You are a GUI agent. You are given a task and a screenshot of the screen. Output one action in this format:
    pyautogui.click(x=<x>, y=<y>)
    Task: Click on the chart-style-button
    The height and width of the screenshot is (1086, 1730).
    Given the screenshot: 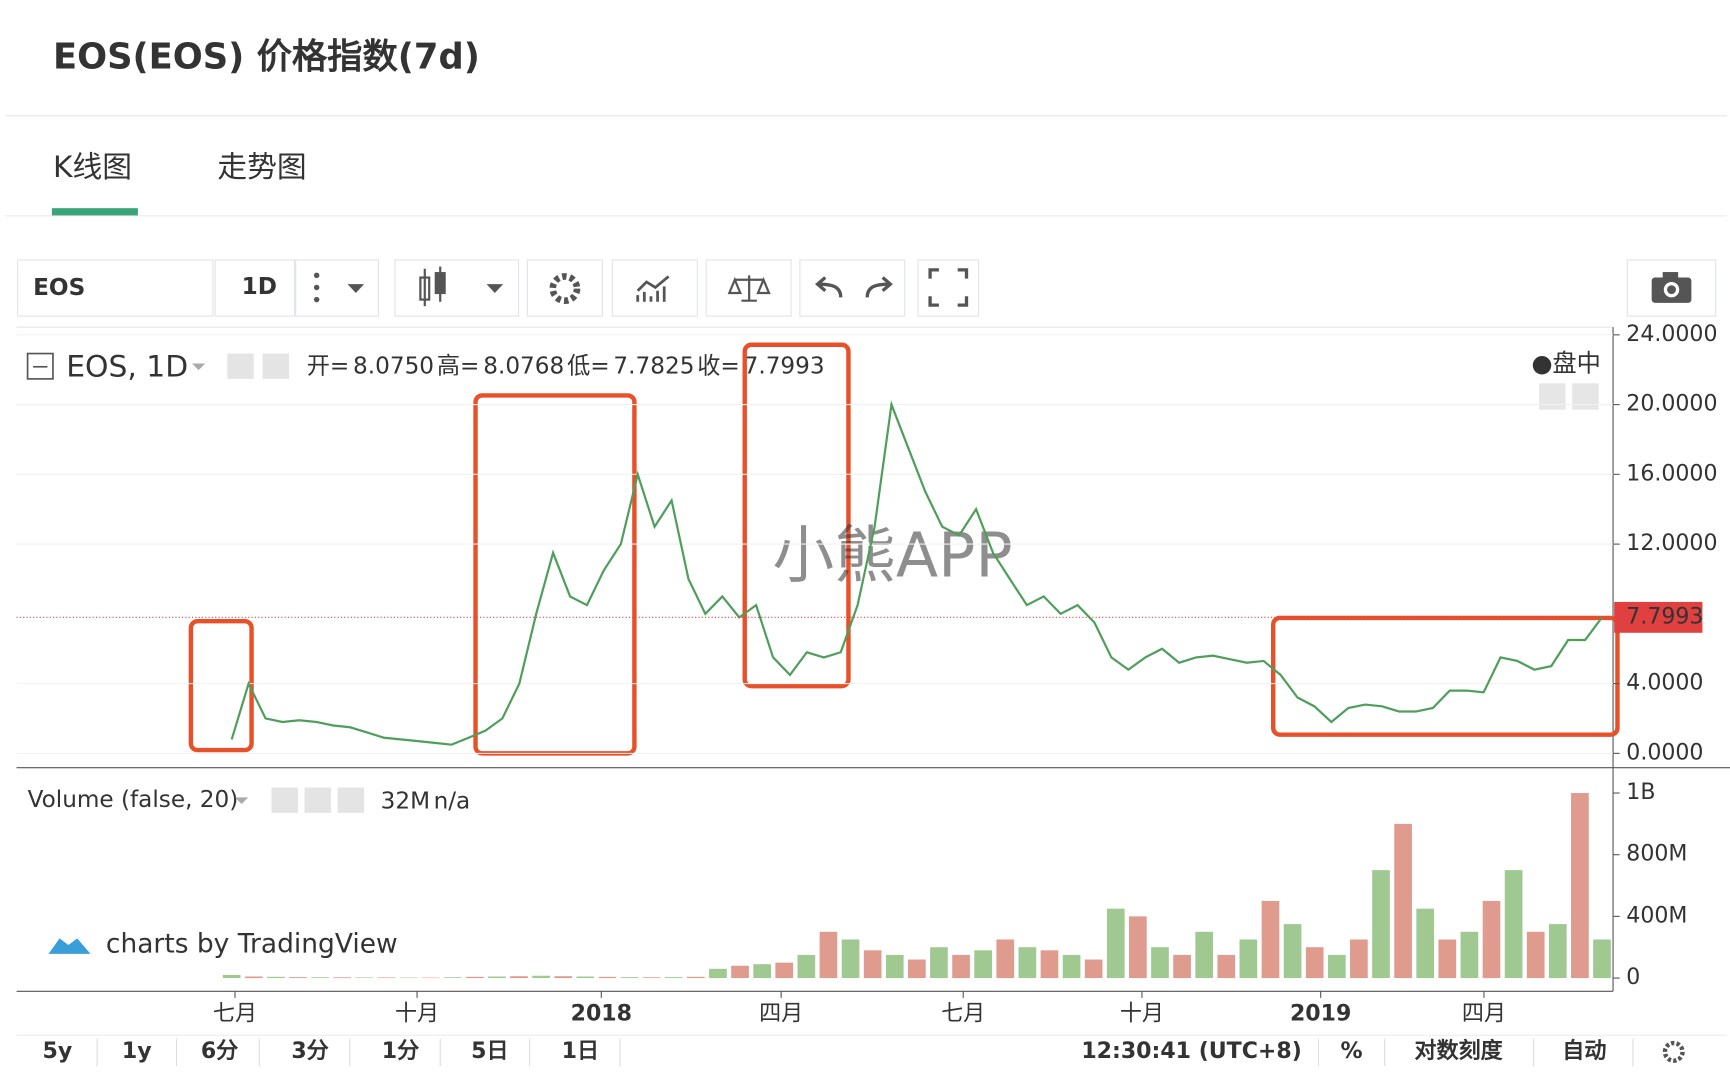 What is the action you would take?
    pyautogui.click(x=457, y=288)
    